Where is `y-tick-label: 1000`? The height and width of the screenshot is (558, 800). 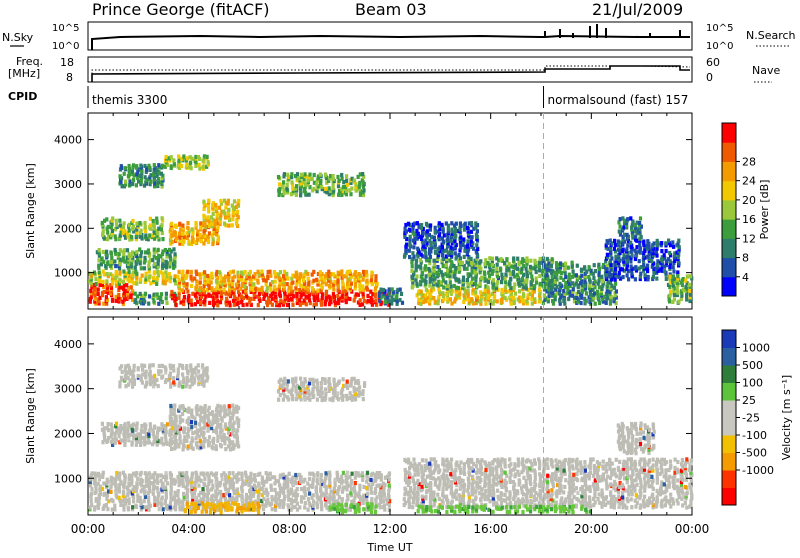 y-tick-label: 1000 is located at coordinates (68, 273).